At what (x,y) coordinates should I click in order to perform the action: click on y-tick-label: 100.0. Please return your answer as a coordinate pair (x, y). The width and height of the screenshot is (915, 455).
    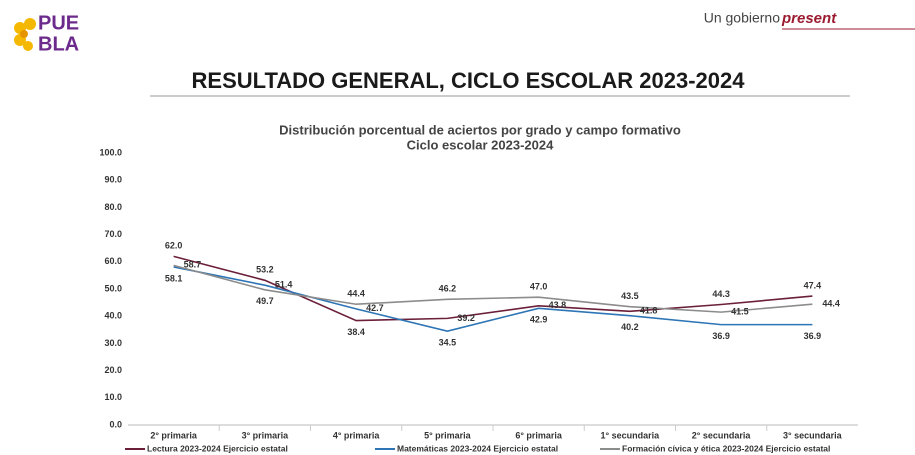
    Looking at the image, I should click on (110, 152).